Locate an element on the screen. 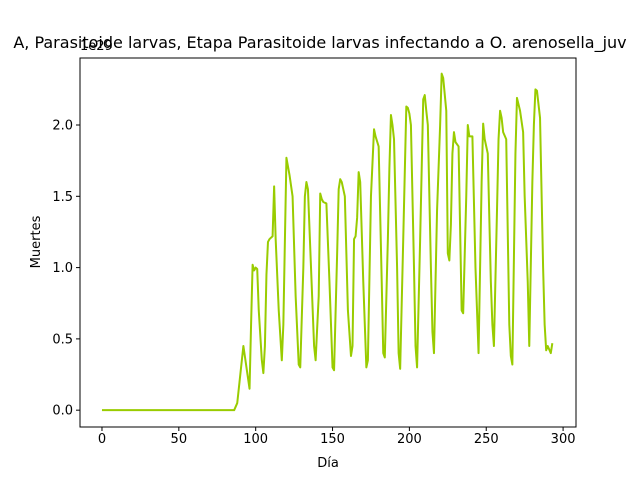 Image resolution: width=640 pixels, height=480 pixels. x-tick-label: 250 is located at coordinates (486, 439).